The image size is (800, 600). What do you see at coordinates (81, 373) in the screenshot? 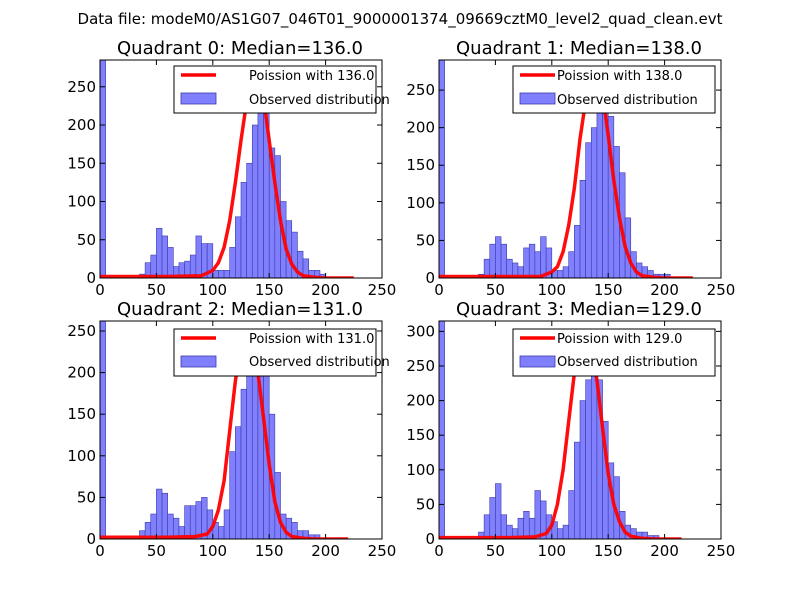
I see `quadrant-2-ytick-label: 200` at bounding box center [81, 373].